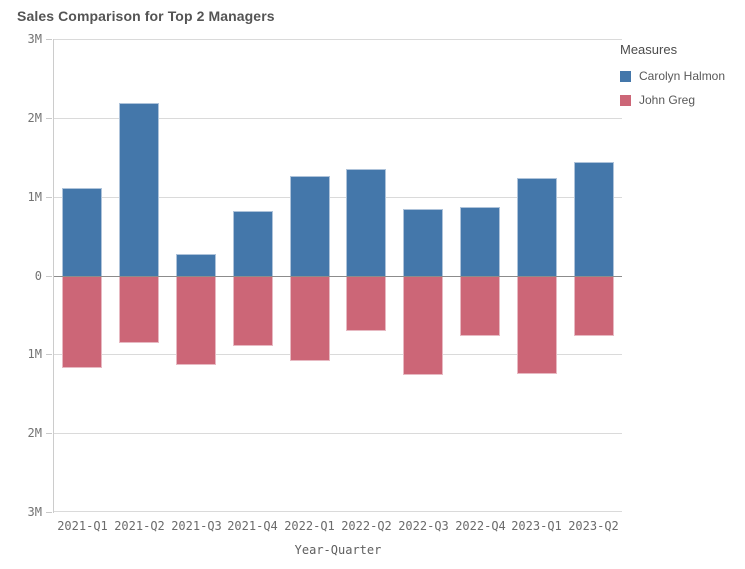 The width and height of the screenshot is (745, 569). I want to click on bar-carolyn-halmon-2022-Q4, so click(480, 241).